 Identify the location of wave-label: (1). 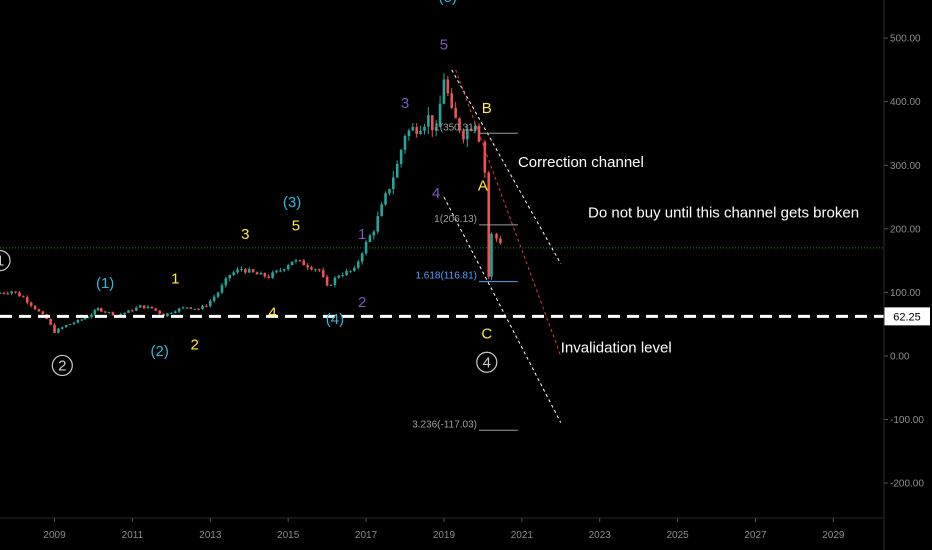
(105, 283).